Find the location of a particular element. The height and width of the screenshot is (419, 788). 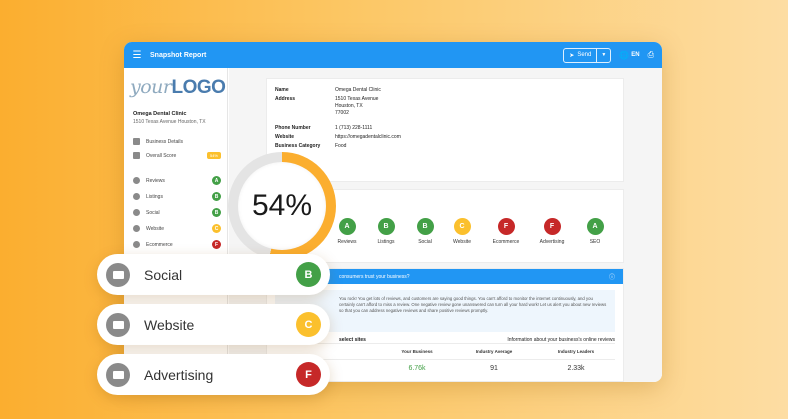

grade-ecommerce: F Ecommerce is located at coordinates (506, 231).